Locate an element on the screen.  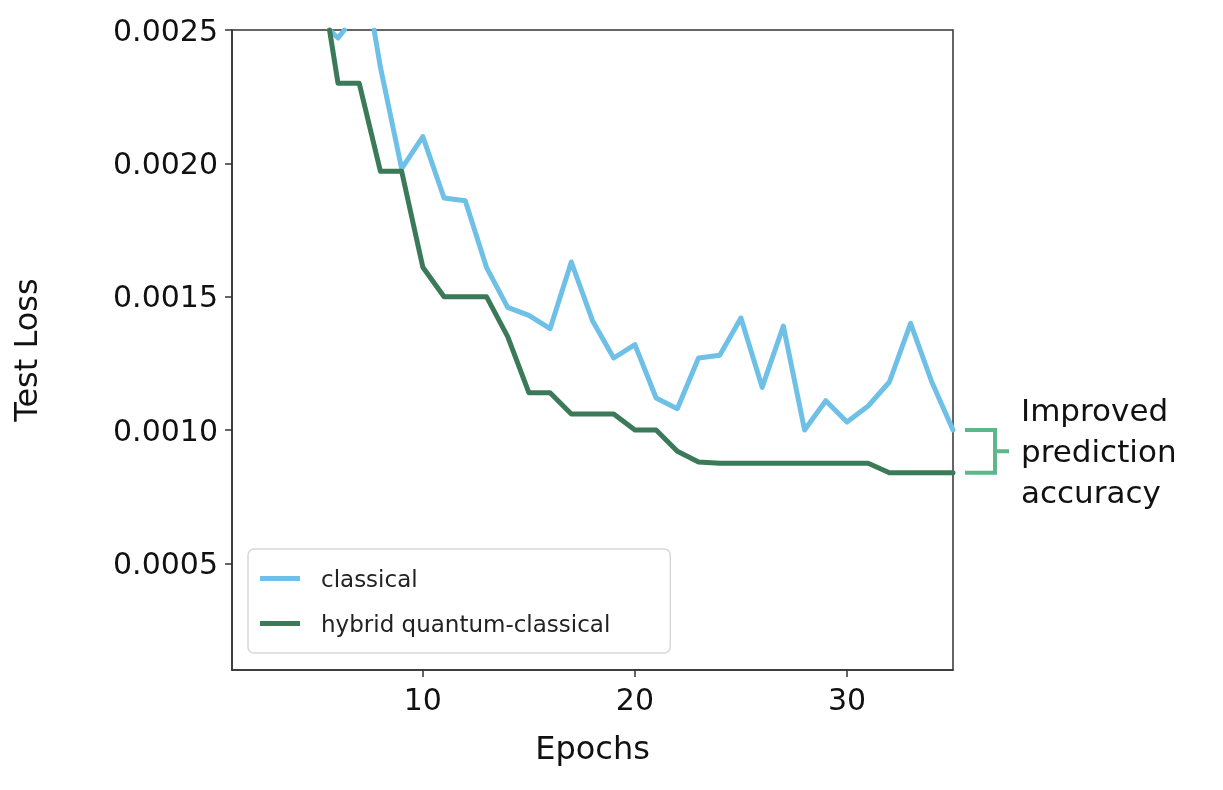
x-tick-label: 20 is located at coordinates (635, 699).